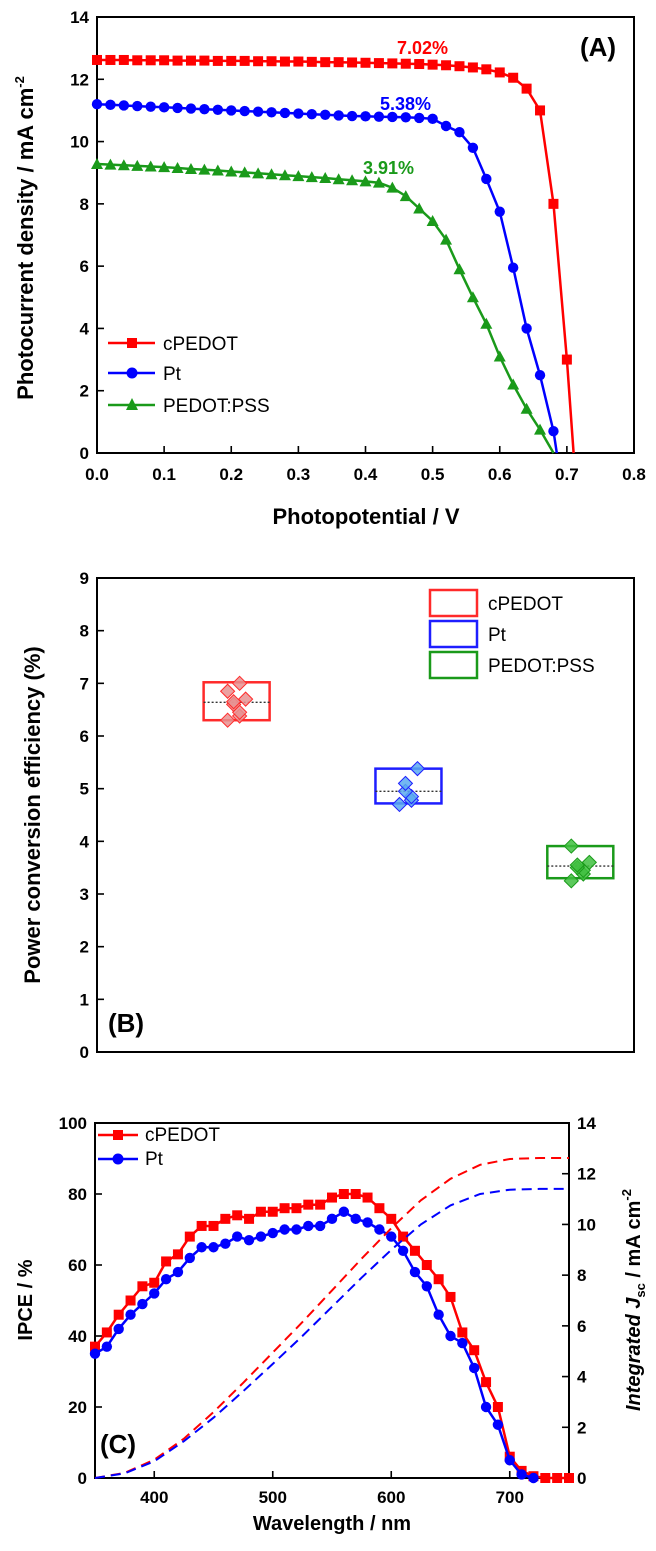  I want to click on y-tick-label: 12, so click(79, 79).